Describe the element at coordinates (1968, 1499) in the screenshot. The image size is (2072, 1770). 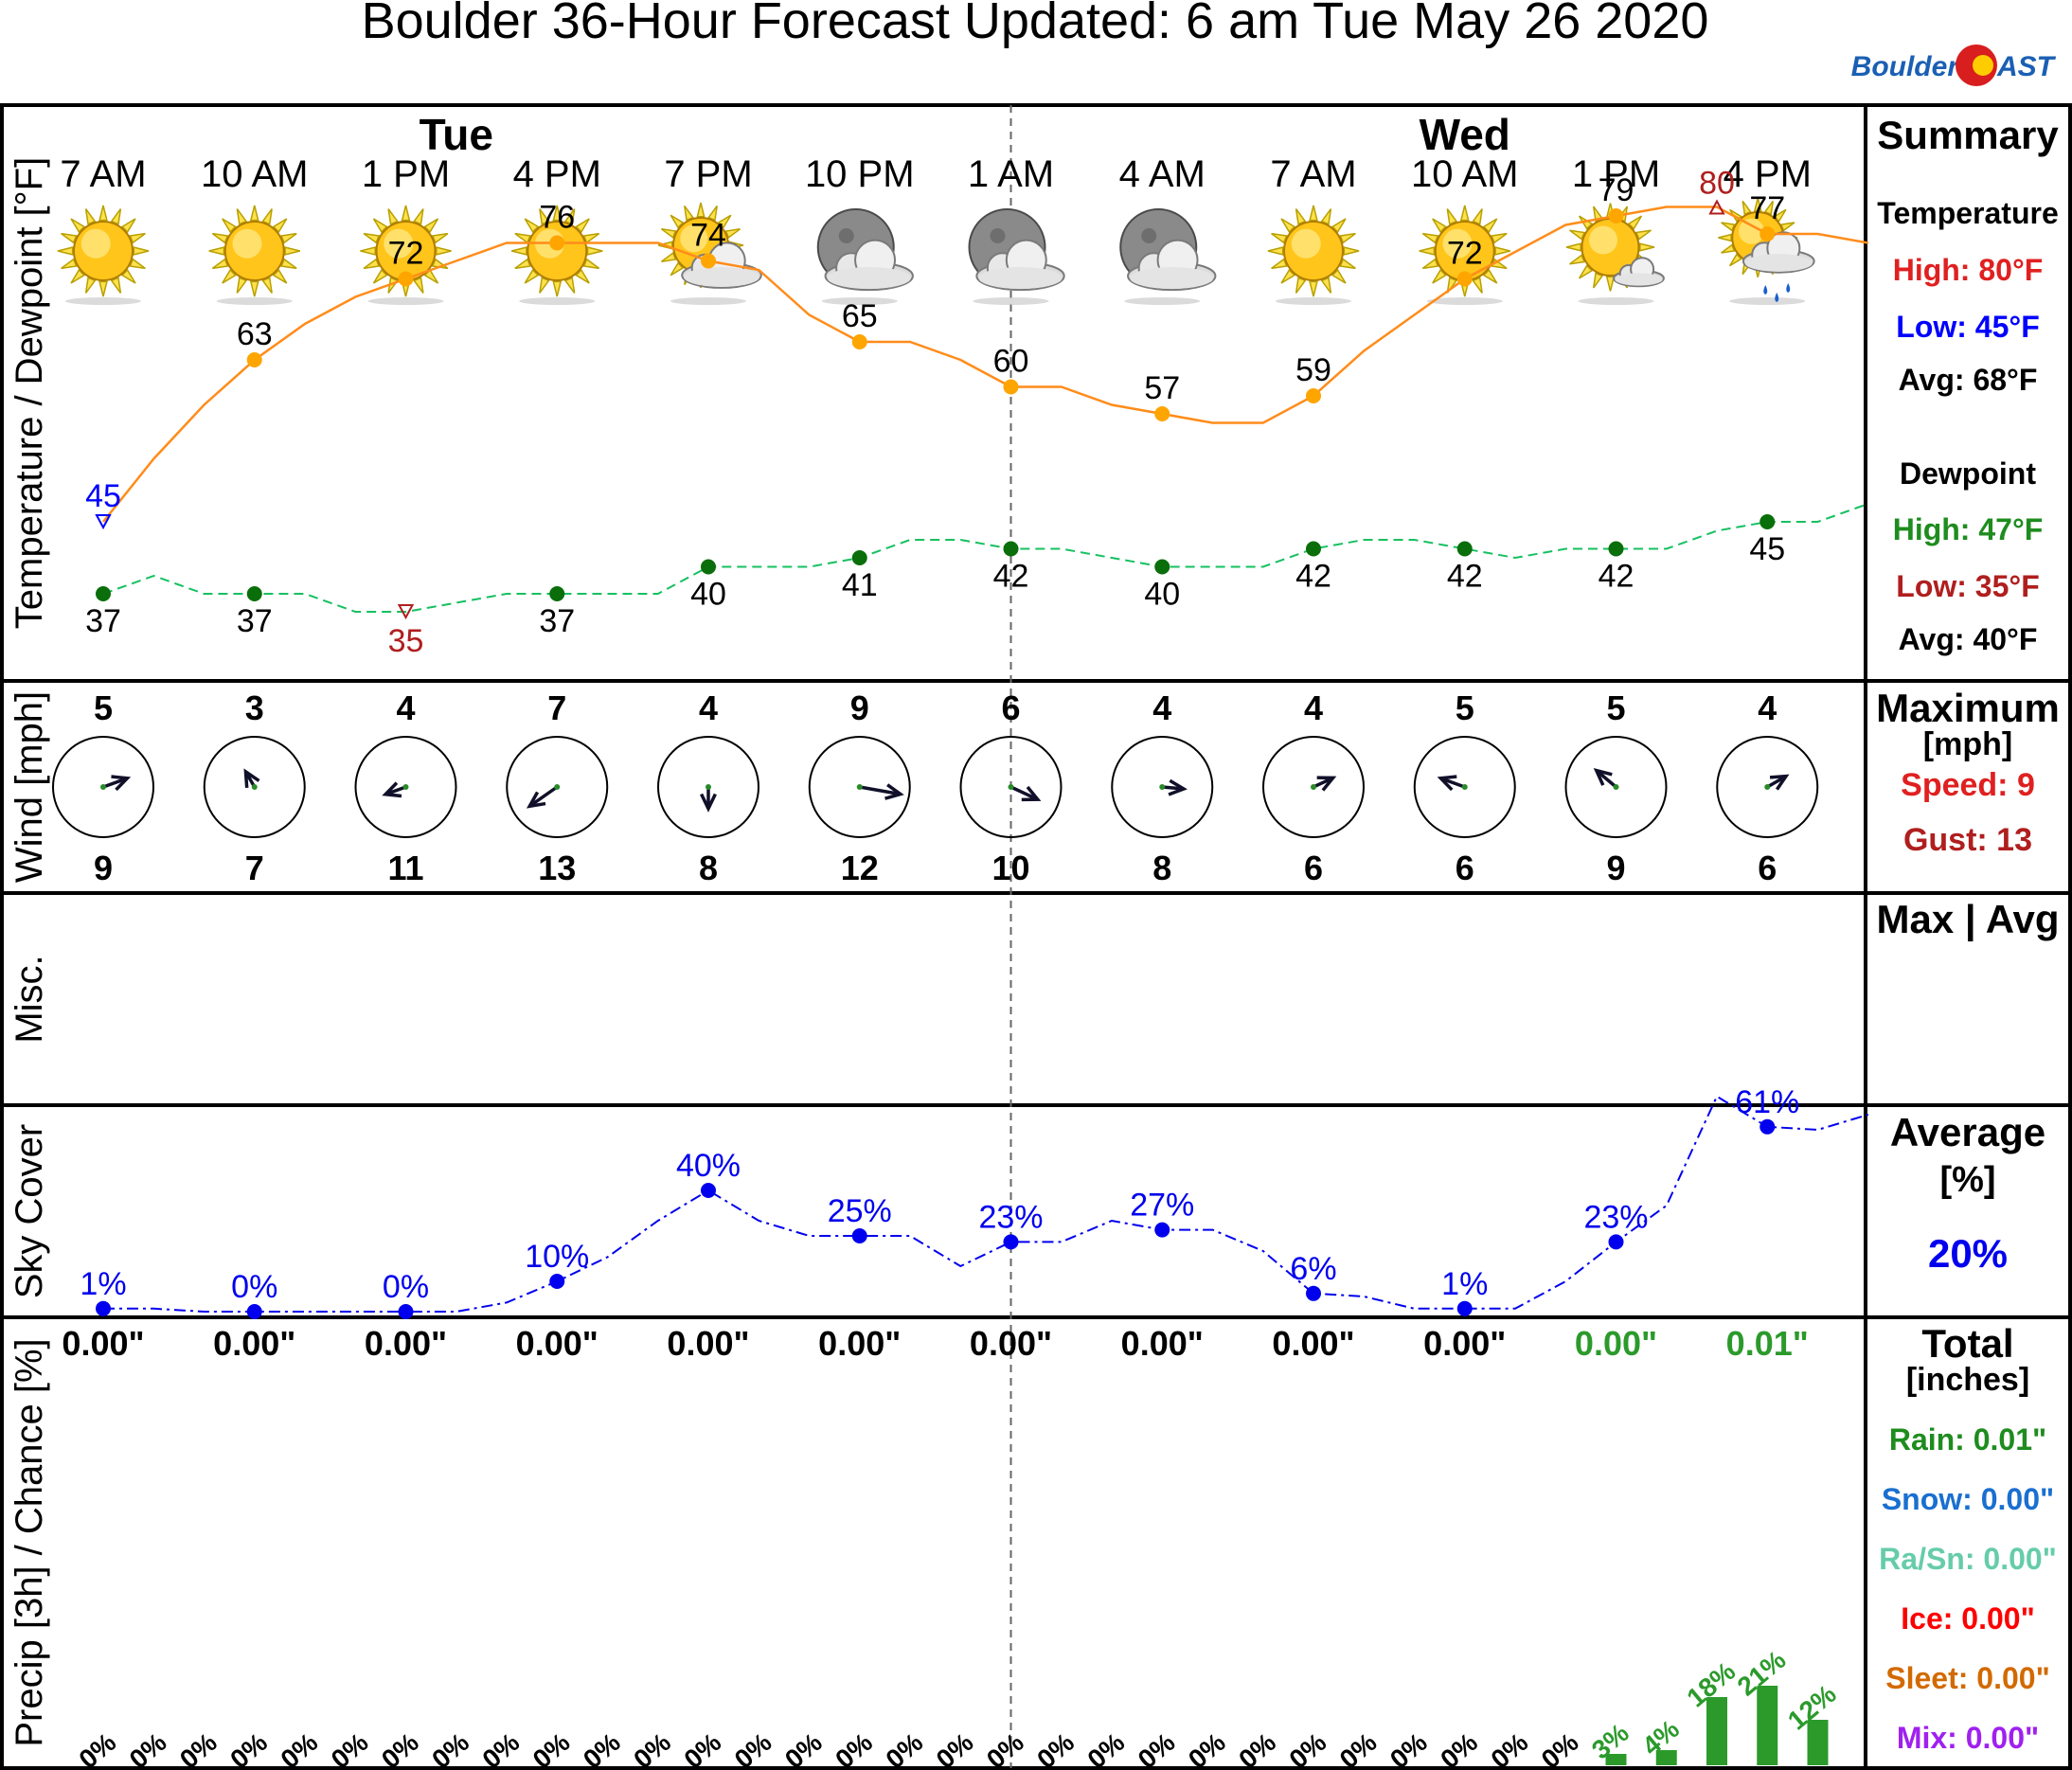
I see `summary-precip-snow: Snow: 0.00"` at that location.